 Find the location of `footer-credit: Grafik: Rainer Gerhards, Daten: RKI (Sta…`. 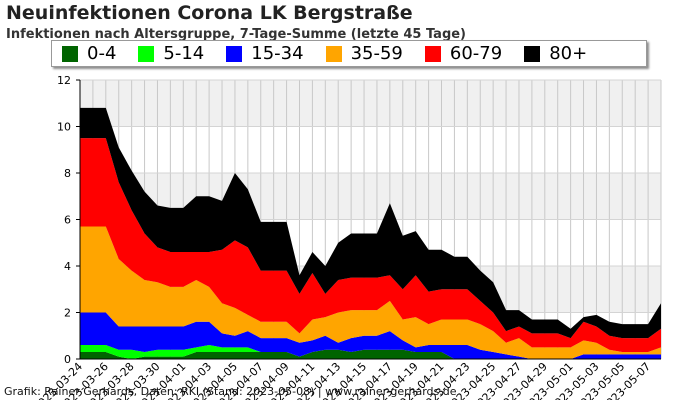

footer-credit: Grafik: Rainer Gerhards, Daten: RKI (Sta… is located at coordinates (230, 391).